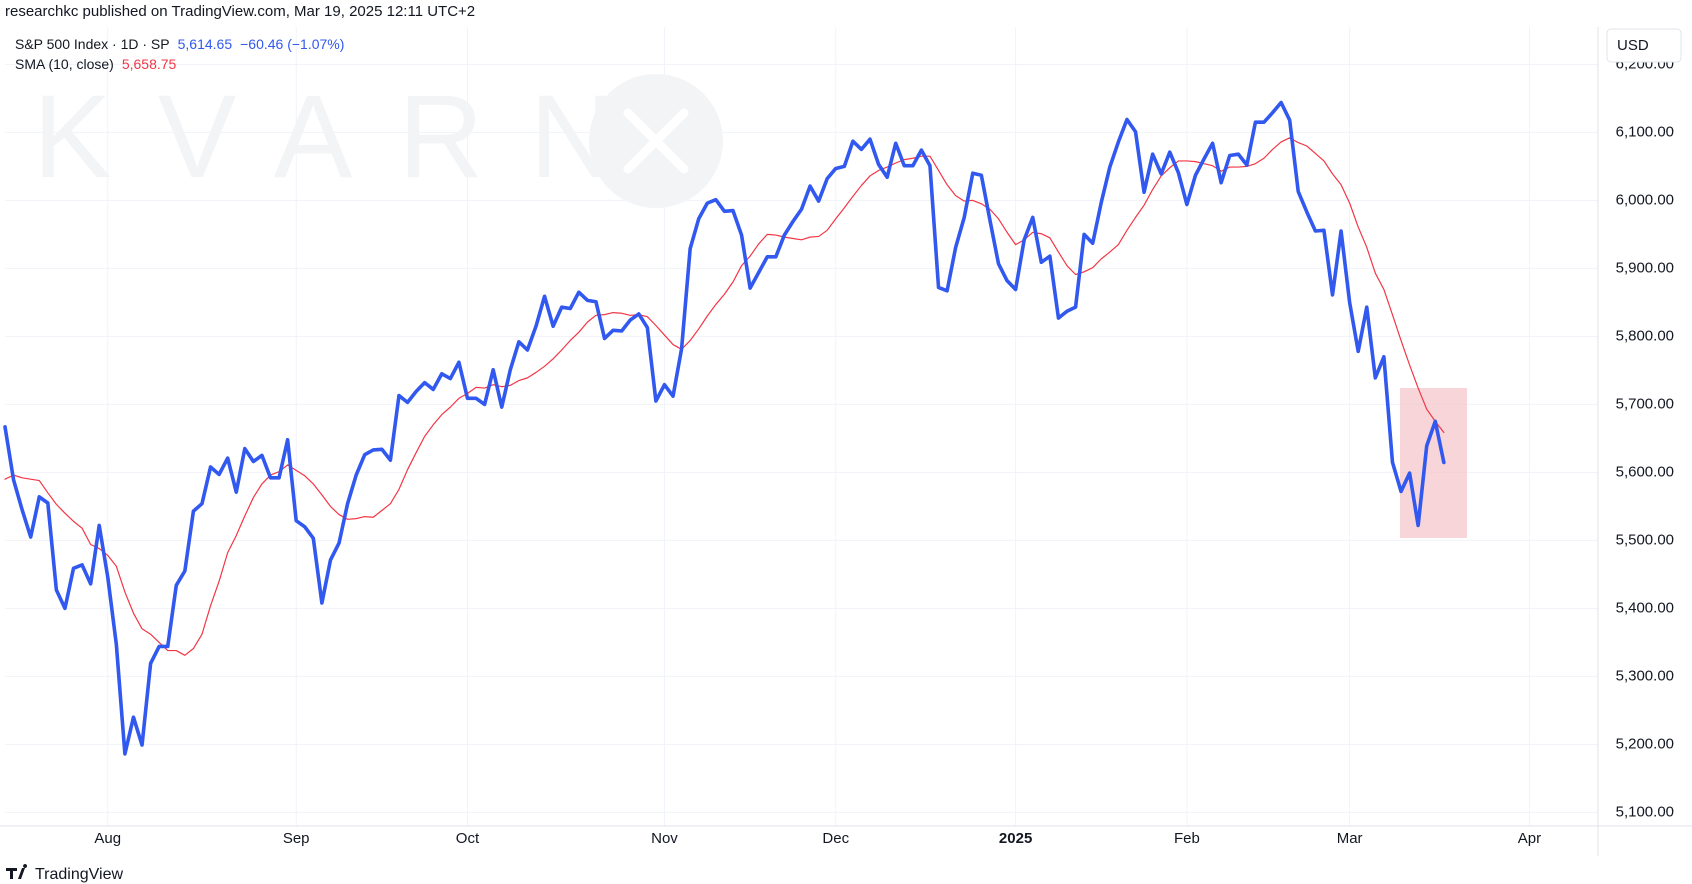 This screenshot has width=1692, height=884. Describe the element at coordinates (1645, 811) in the screenshot. I see `y-tick-label: 5,100.00` at that location.